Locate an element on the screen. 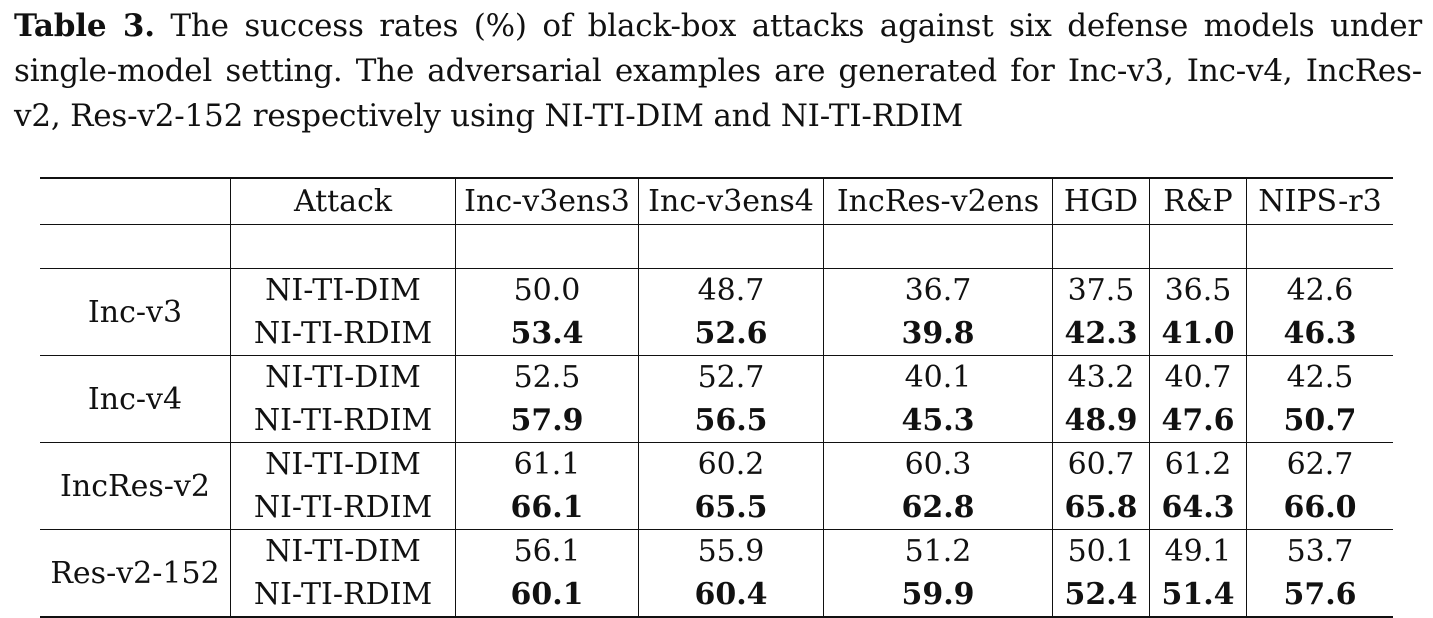 Image resolution: width=1433 pixels, height=618 pixels. table-row: NI-TI-RDIM 53.4 52.6 39.8 42.3 41.0 46.3 is located at coordinates (716, 334).